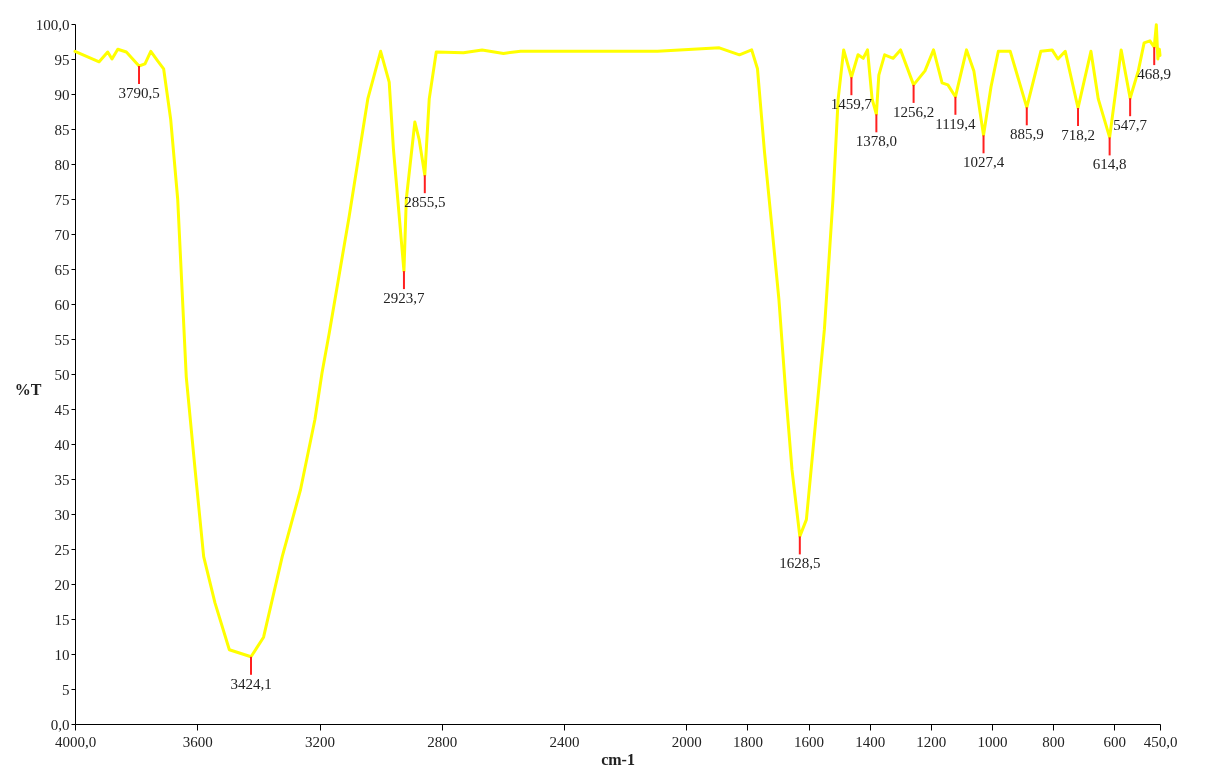 Image resolution: width=1209 pixels, height=774 pixels. Describe the element at coordinates (75, 741) in the screenshot. I see `x-tick-label: 4000,0` at that location.